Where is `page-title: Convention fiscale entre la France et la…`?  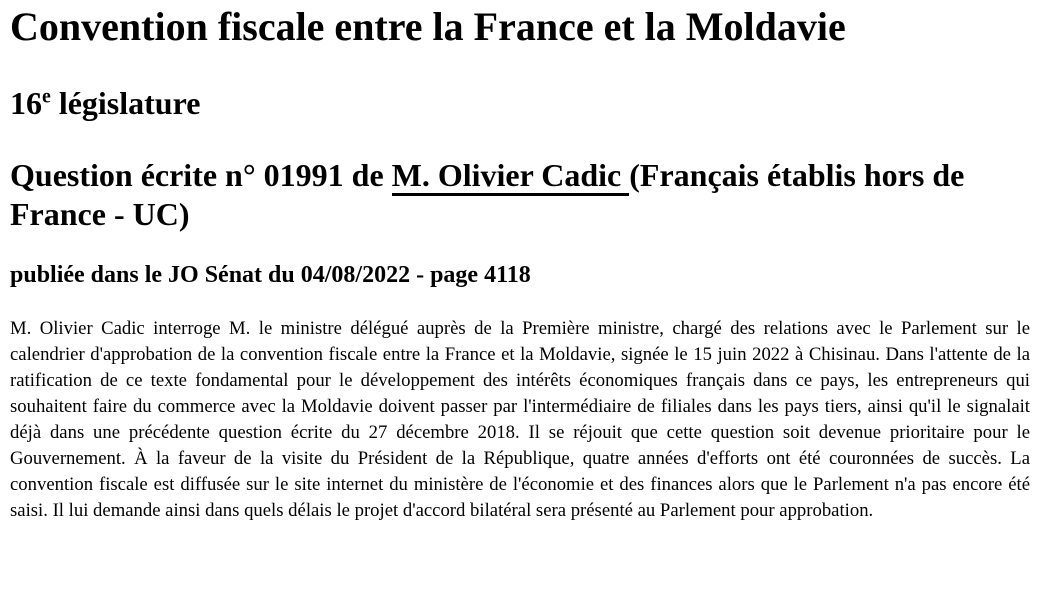
page-title: Convention fiscale entre la France et la… is located at coordinates (428, 26).